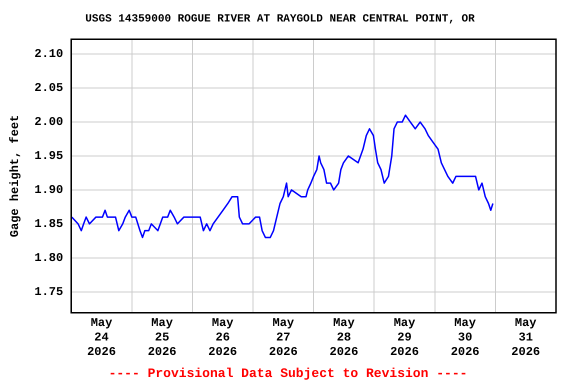 This screenshot has height=384, width=576. Describe the element at coordinates (404, 337) in the screenshot. I see `x-tick-label: May 29 2026` at that location.